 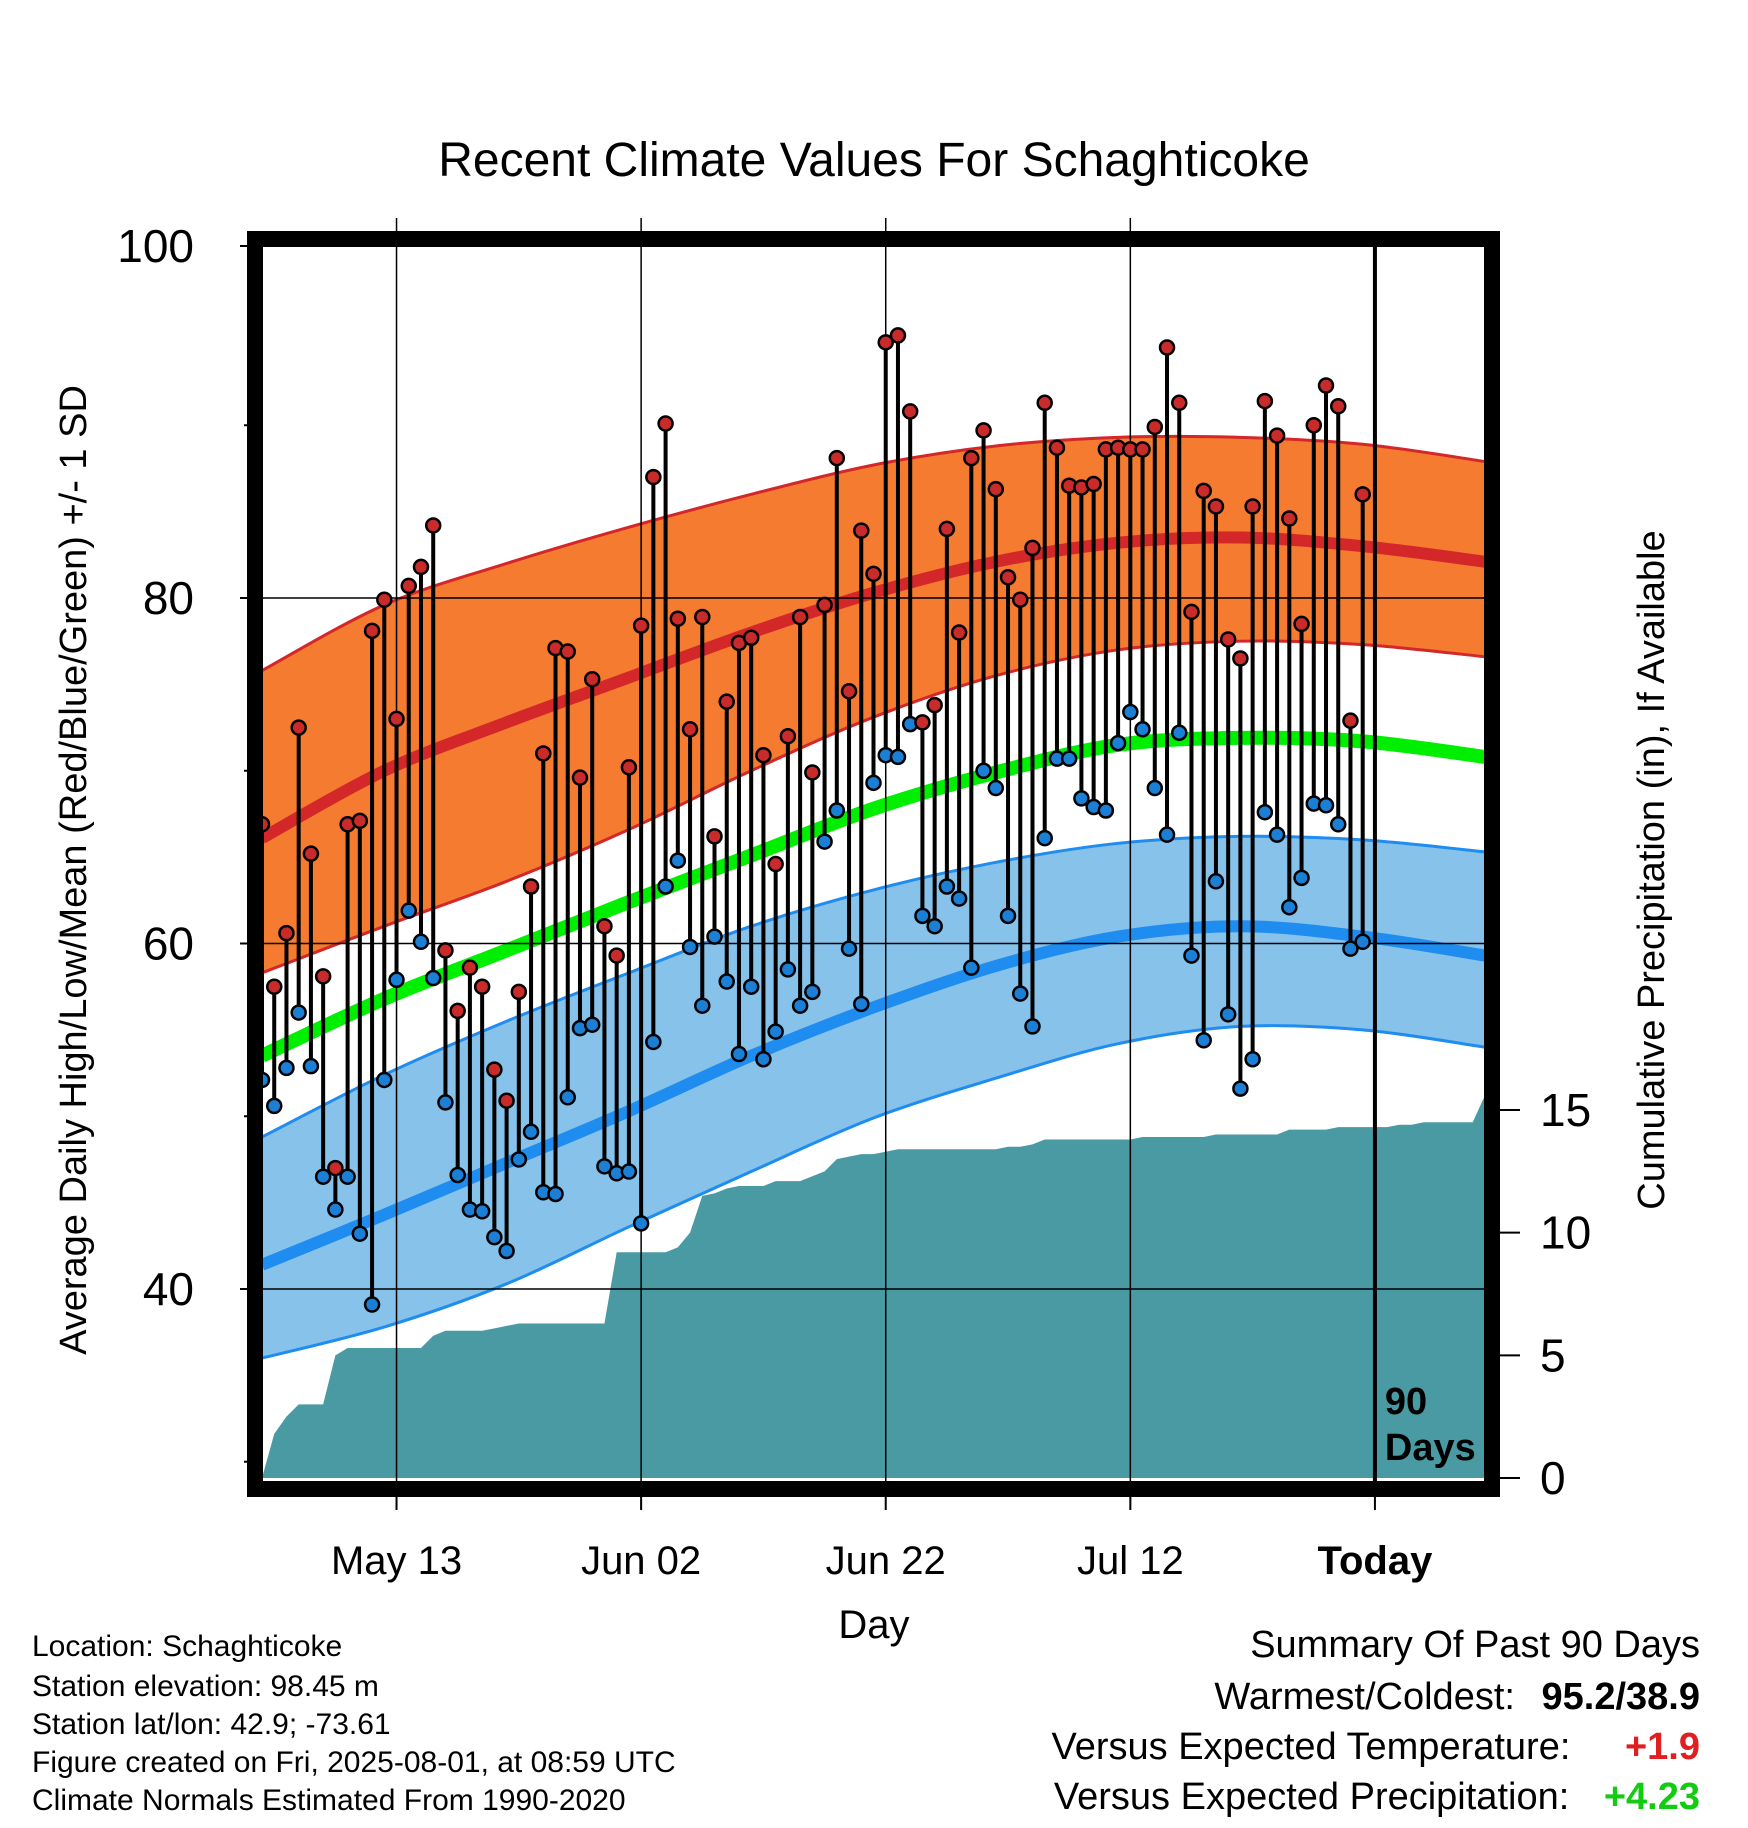 I want to click on today-marker-label-line1: 90, so click(x=1406, y=1402).